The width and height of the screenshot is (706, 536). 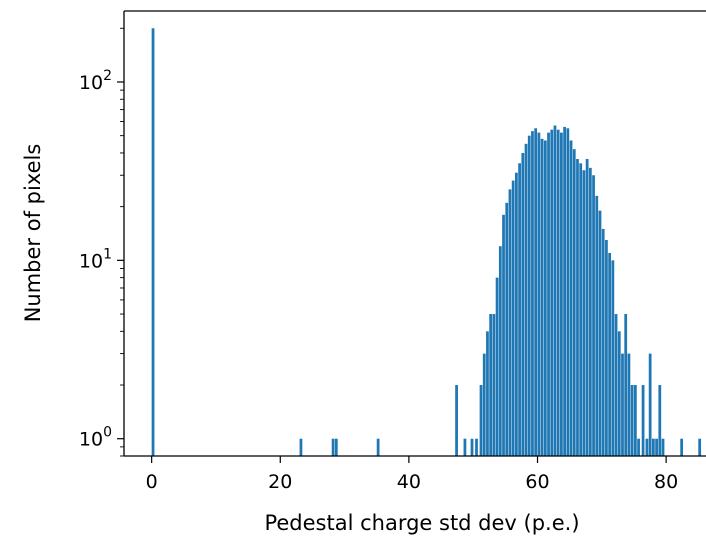 I want to click on x-axis: 0 20 40 60 80, so click(x=412, y=474).